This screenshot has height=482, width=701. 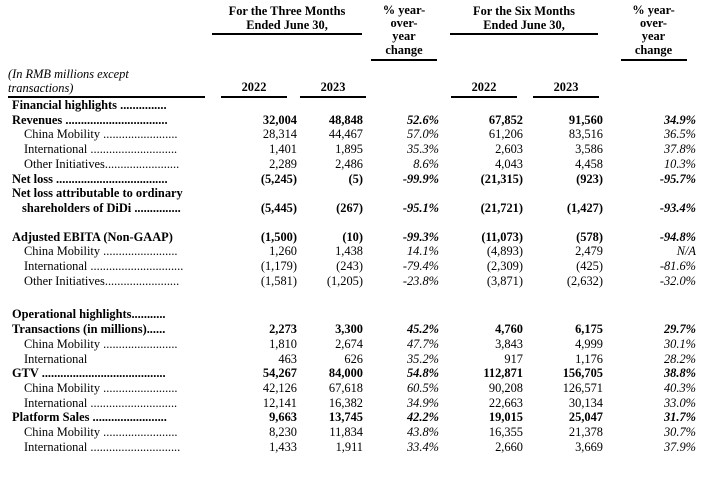 I want to click on pct-header-line: change, so click(x=653, y=49).